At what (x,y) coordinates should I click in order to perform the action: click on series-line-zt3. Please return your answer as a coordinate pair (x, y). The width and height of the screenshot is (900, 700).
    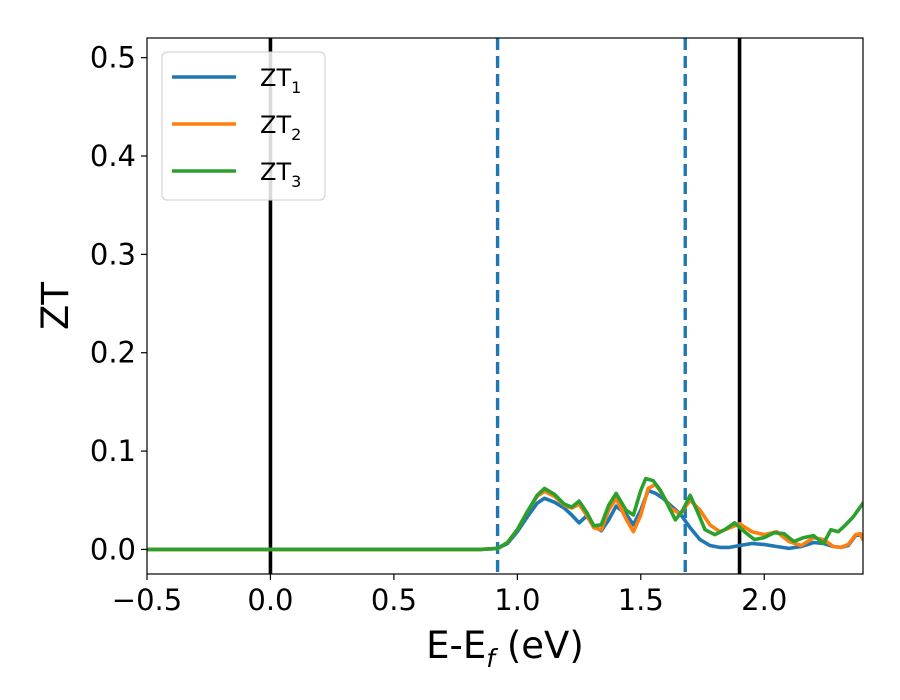
    Looking at the image, I should click on (505, 514).